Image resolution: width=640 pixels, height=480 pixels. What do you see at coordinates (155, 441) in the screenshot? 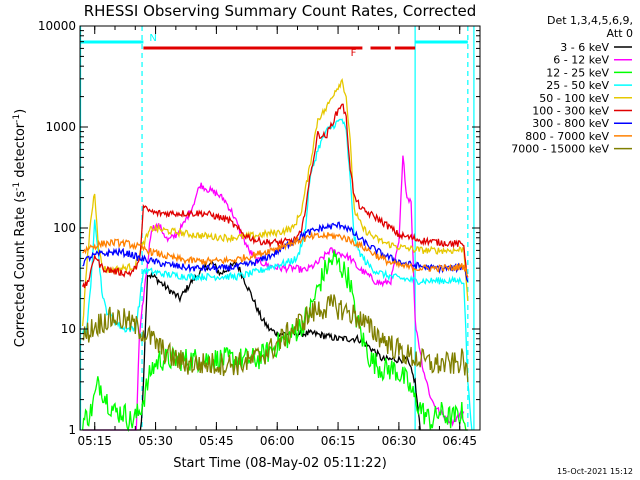
I see `x-tick-label: 05:30` at bounding box center [155, 441].